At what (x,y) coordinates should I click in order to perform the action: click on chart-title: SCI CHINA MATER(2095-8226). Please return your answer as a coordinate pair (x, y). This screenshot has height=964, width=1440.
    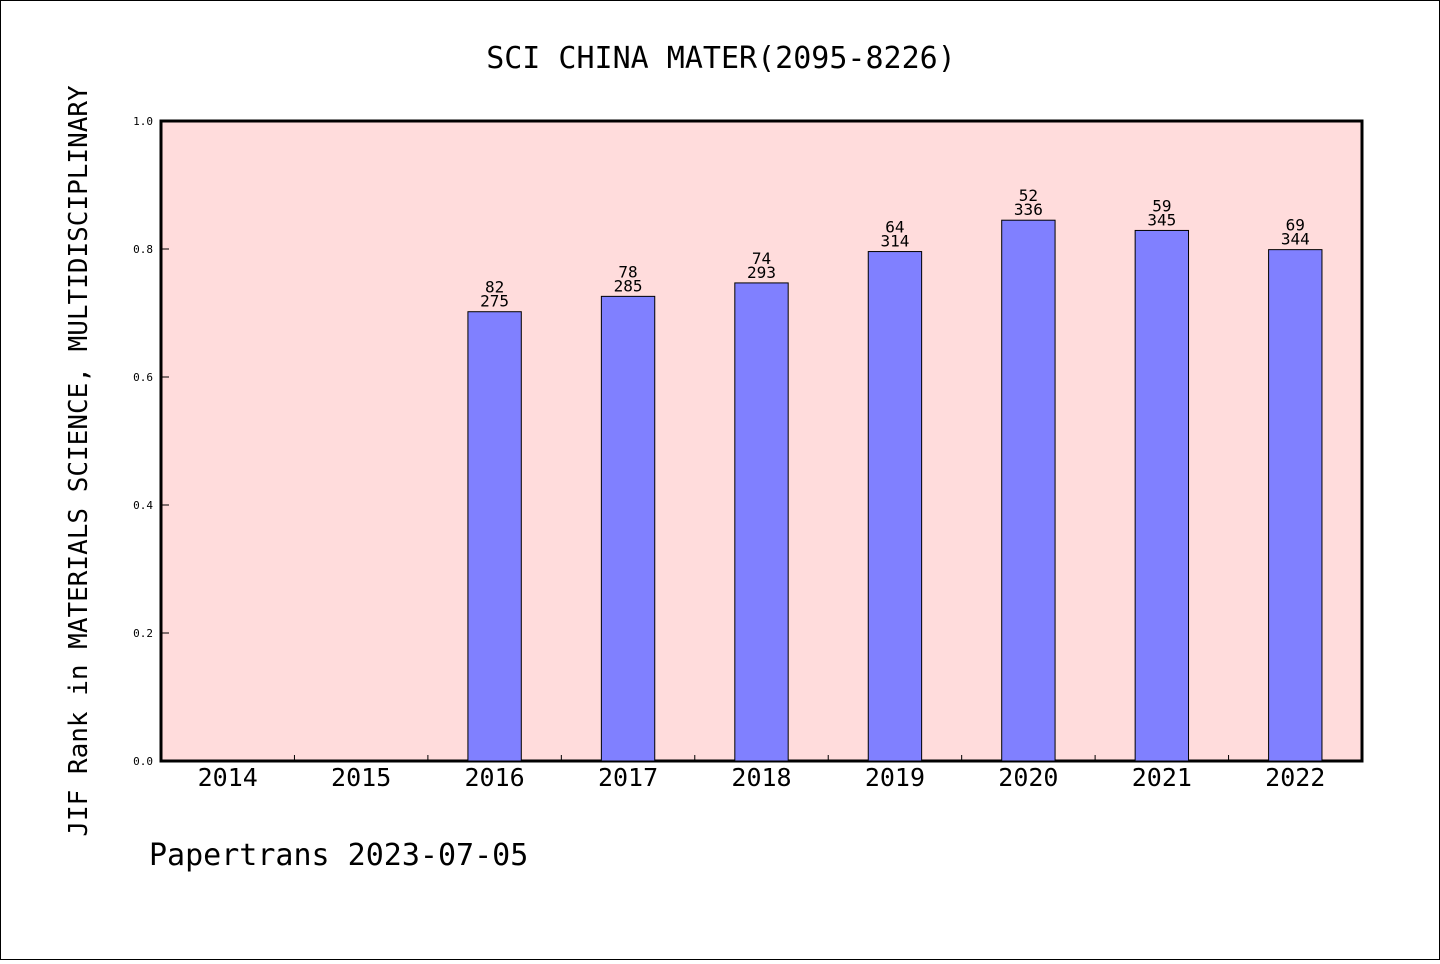
    Looking at the image, I should click on (721, 58).